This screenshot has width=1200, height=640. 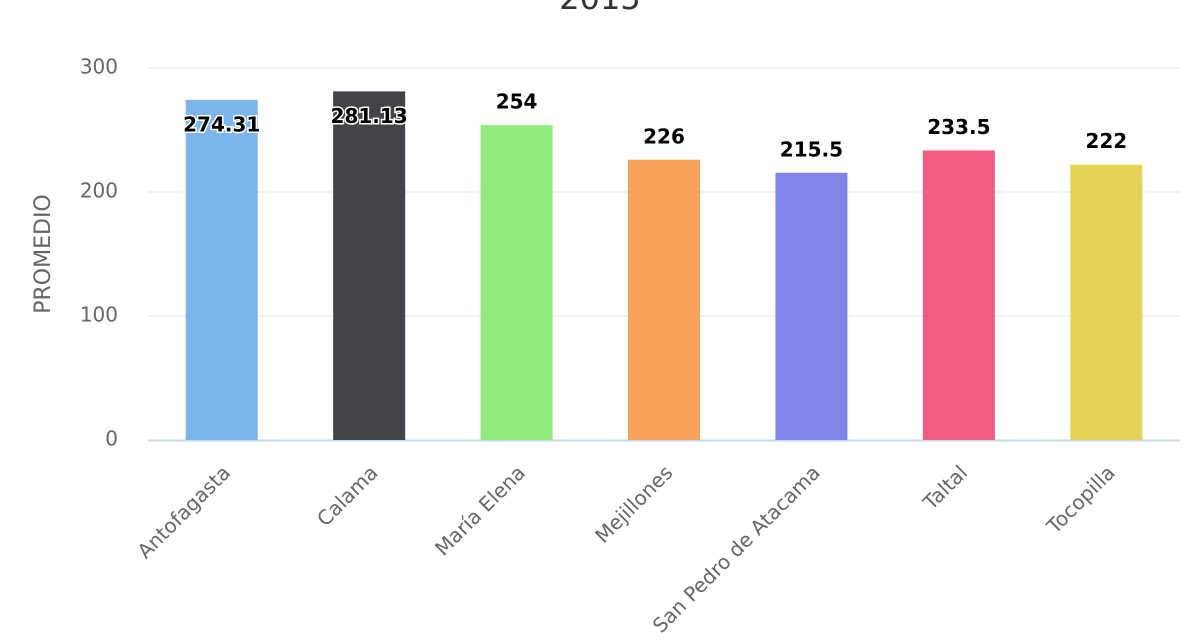 What do you see at coordinates (599, 8) in the screenshot?
I see `chart-title: 2015` at bounding box center [599, 8].